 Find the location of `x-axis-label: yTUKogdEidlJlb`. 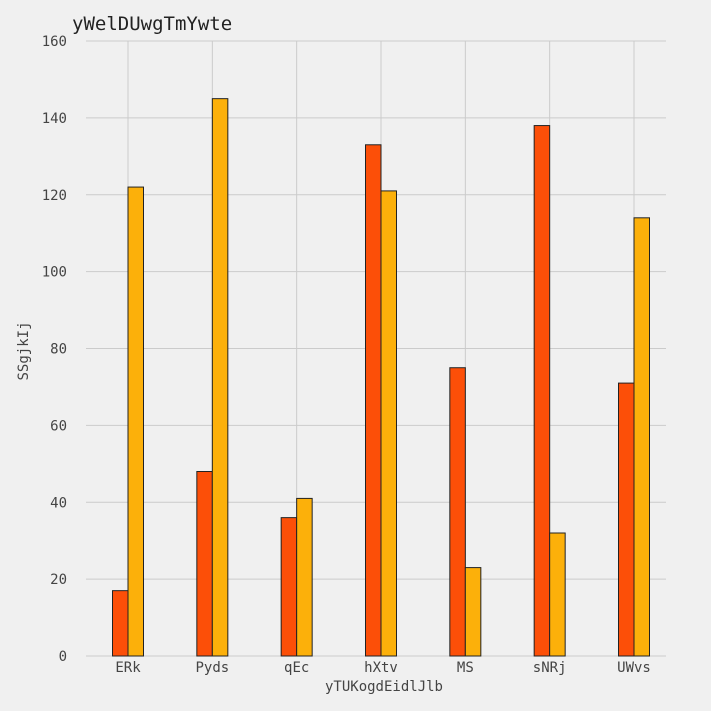

x-axis-label: yTUKogdEidlJlb is located at coordinates (384, 687).